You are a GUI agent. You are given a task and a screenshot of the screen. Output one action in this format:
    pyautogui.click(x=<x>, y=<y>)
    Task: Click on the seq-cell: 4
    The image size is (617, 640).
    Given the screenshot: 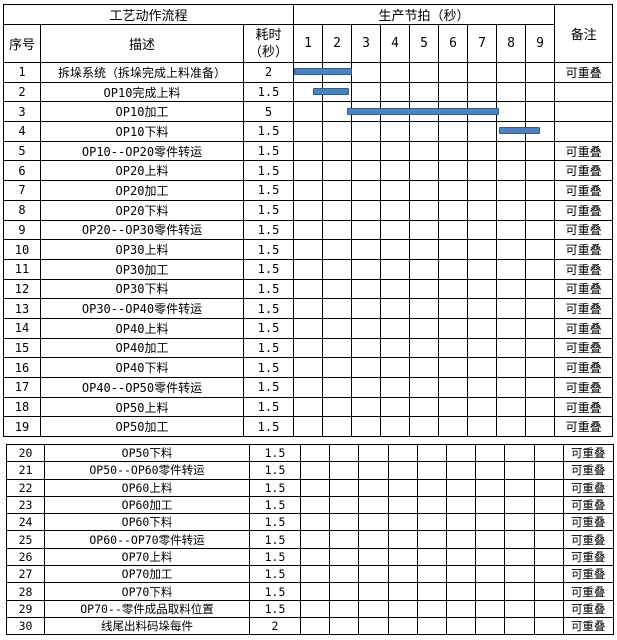 What is the action you would take?
    pyautogui.click(x=22, y=131)
    